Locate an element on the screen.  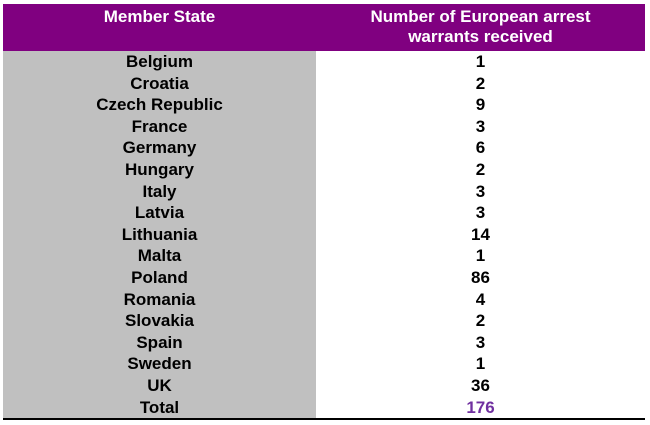
total-value: 176 is located at coordinates (480, 407).